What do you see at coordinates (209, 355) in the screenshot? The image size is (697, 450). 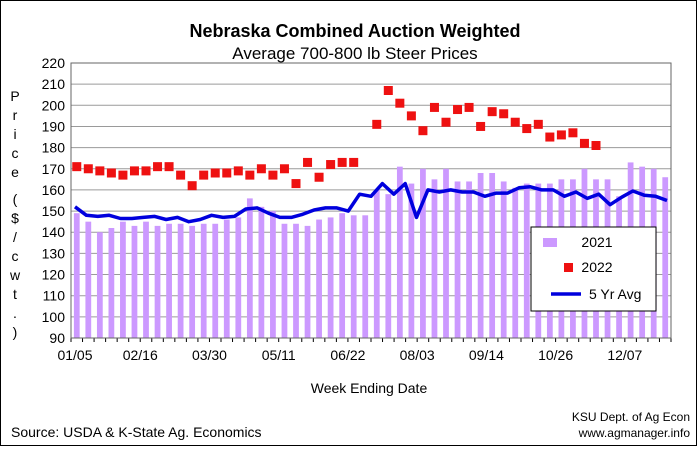 I see `x-tick-label: 03/30` at bounding box center [209, 355].